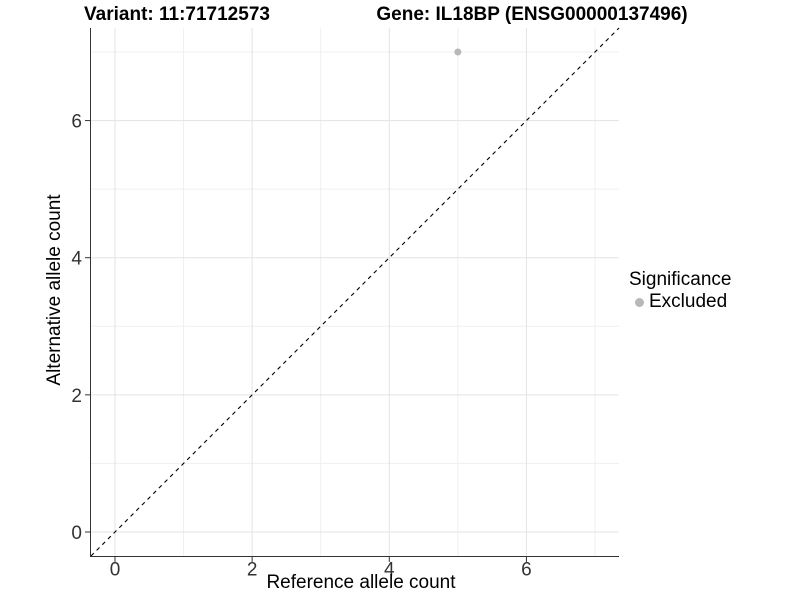  Describe the element at coordinates (361, 582) in the screenshot. I see `x-axis-label: Reference allele count` at that location.